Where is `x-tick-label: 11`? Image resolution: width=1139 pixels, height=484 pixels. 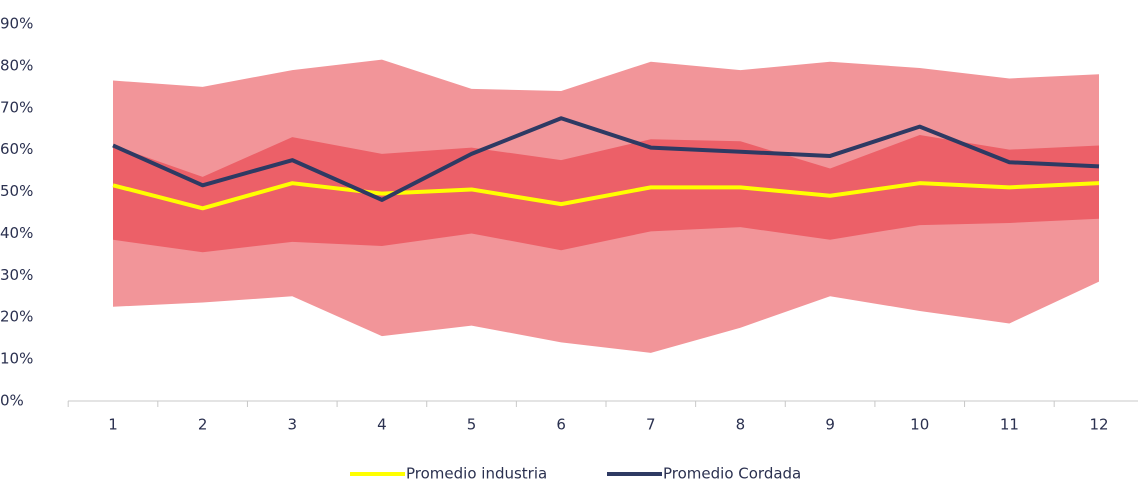 x-tick-label: 11 is located at coordinates (1009, 425).